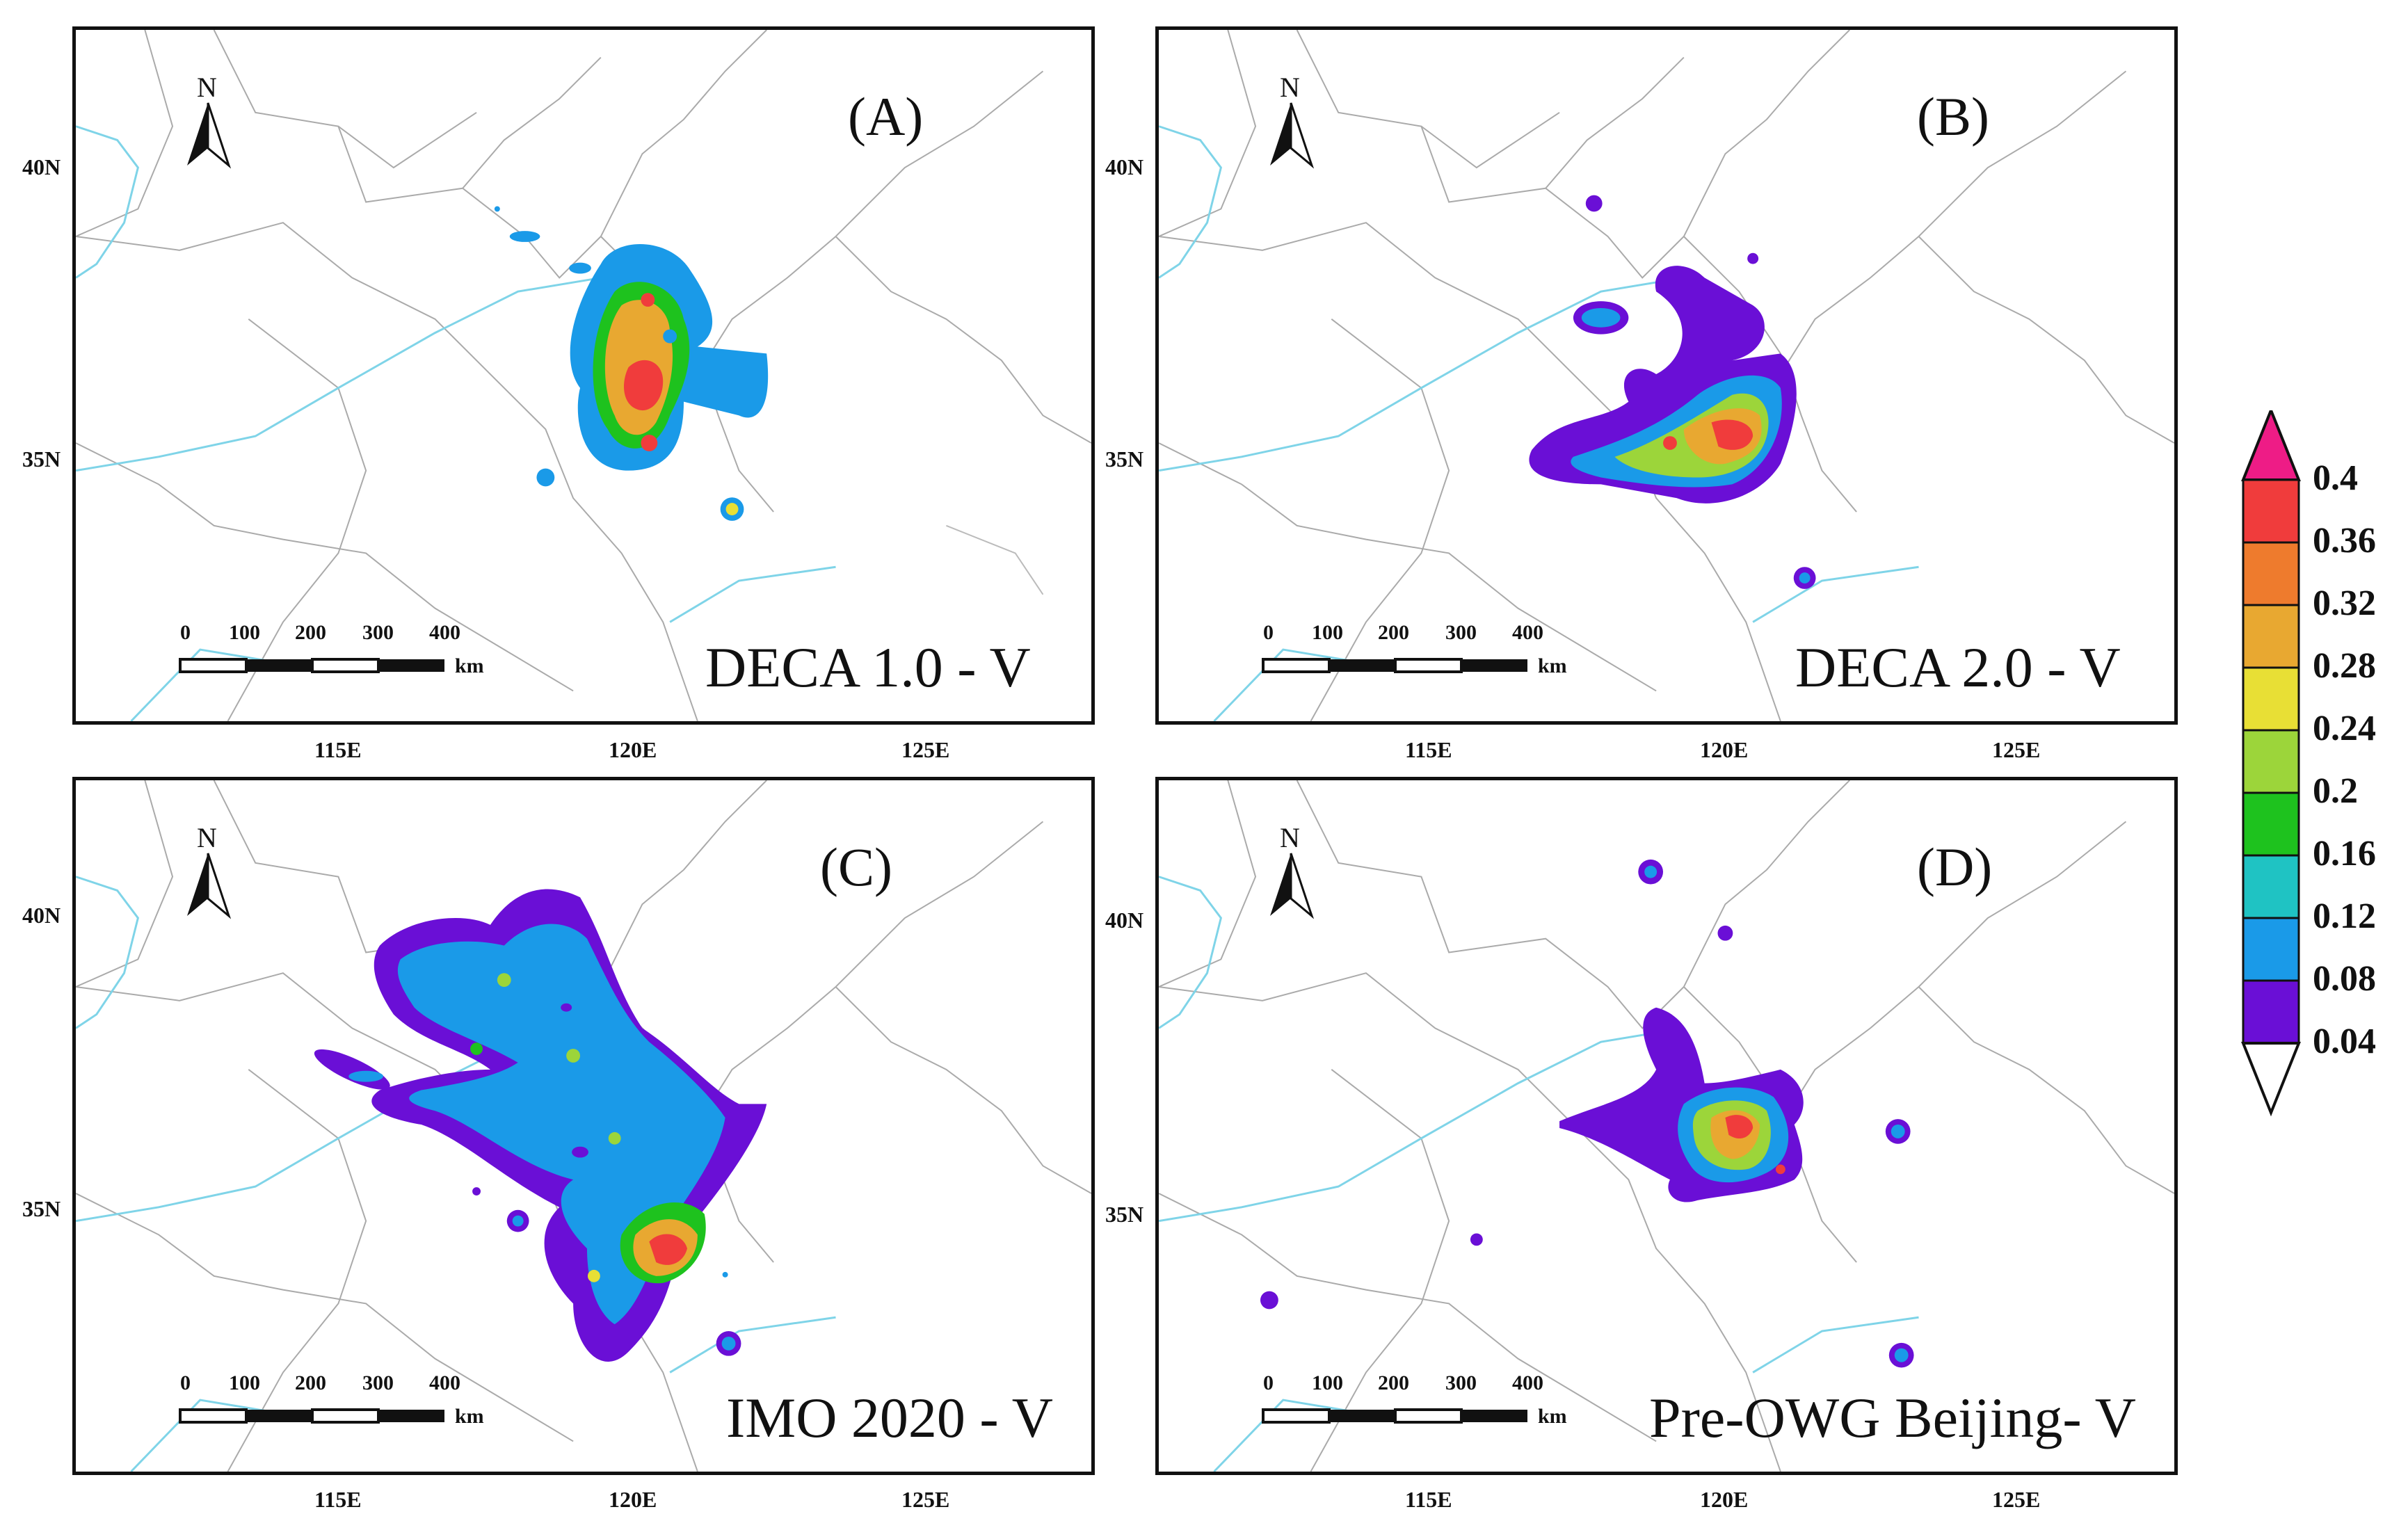  What do you see at coordinates (2344, 728) in the screenshot?
I see `colorbar-label: 0.24` at bounding box center [2344, 728].